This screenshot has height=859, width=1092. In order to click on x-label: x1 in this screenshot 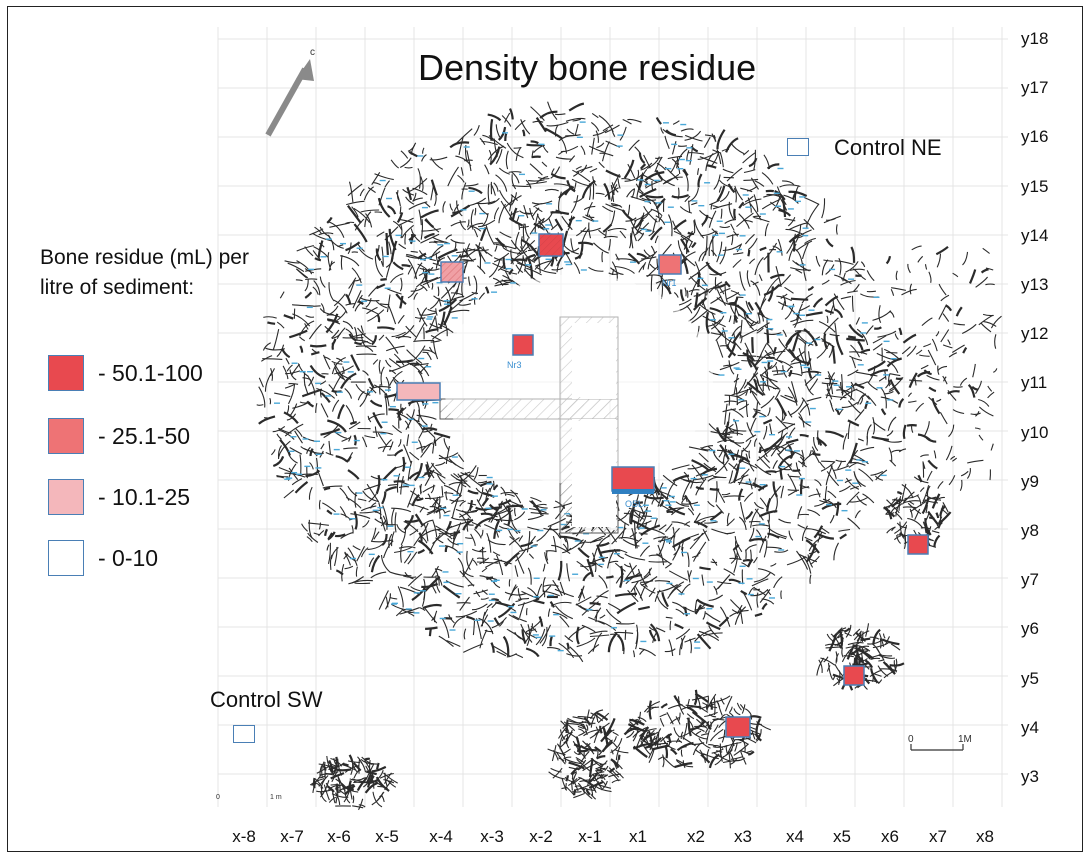, I will do `click(638, 836)`.